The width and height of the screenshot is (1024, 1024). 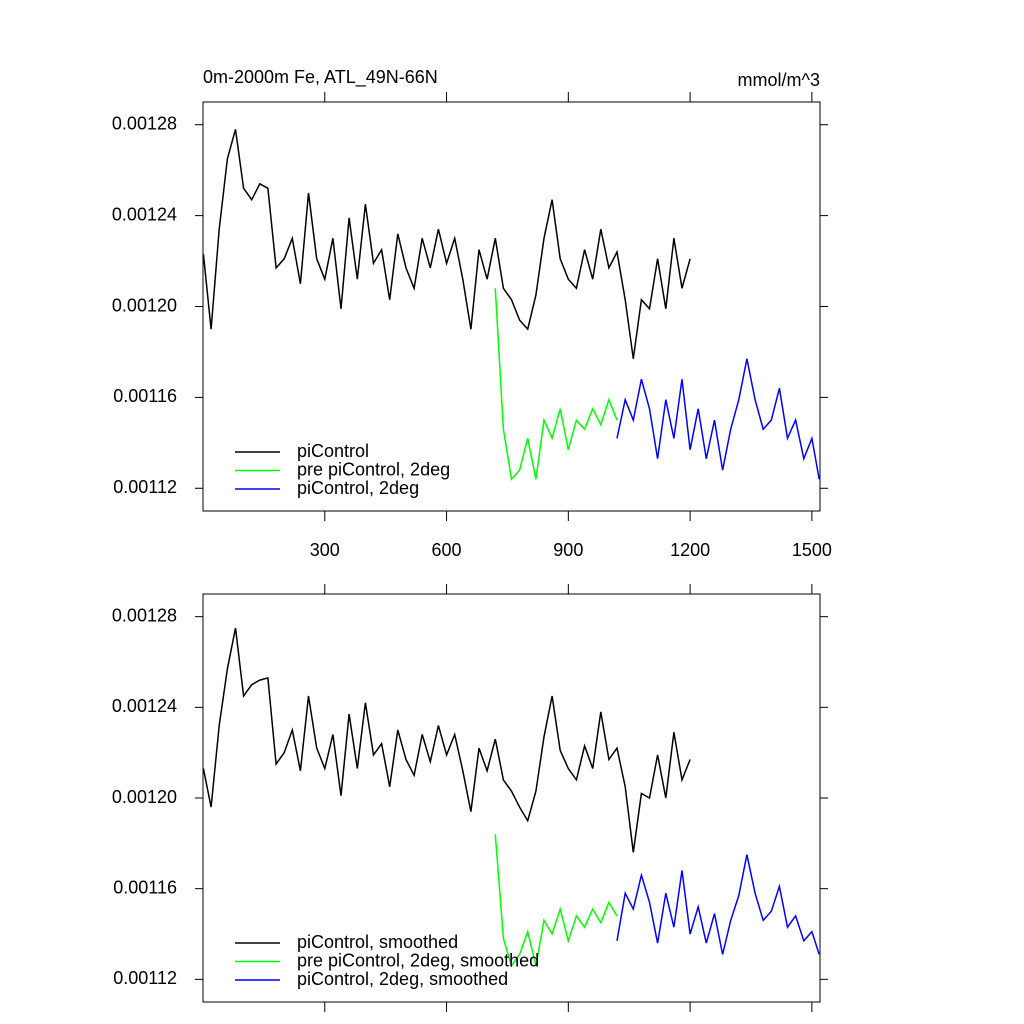 What do you see at coordinates (690, 550) in the screenshot?
I see `x-tick-label: 1200` at bounding box center [690, 550].